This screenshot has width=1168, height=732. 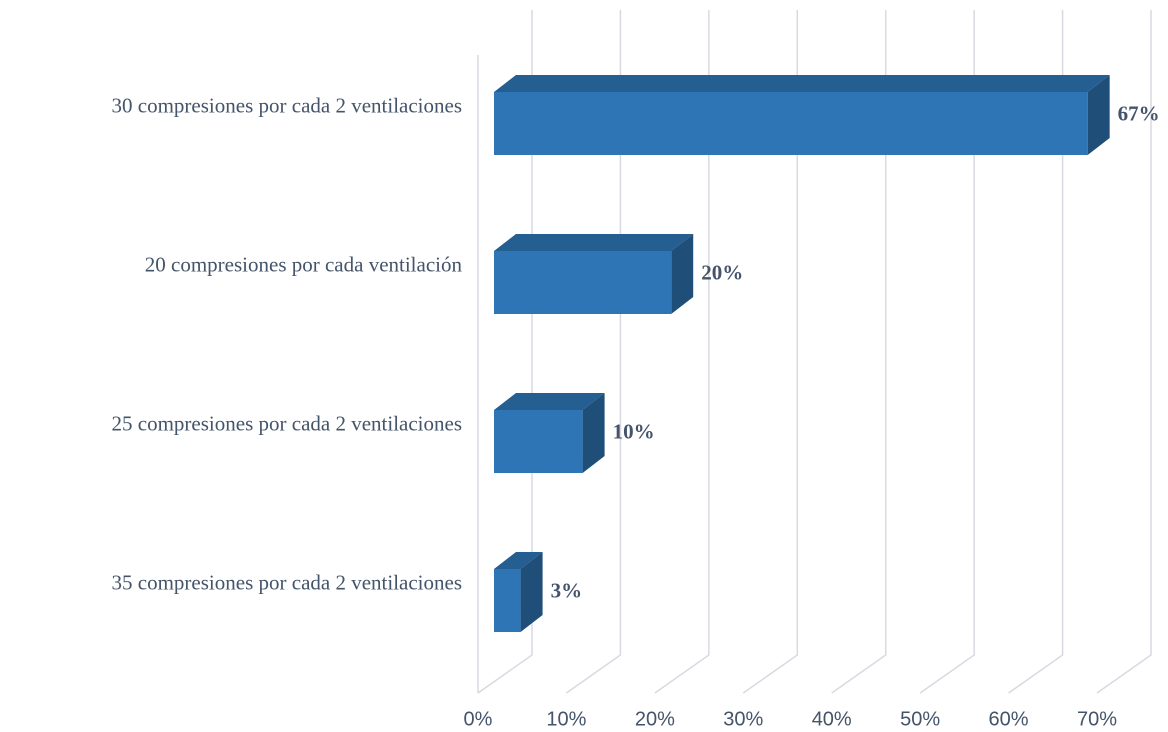 What do you see at coordinates (634, 431) in the screenshot?
I see `data-label: 10%` at bounding box center [634, 431].